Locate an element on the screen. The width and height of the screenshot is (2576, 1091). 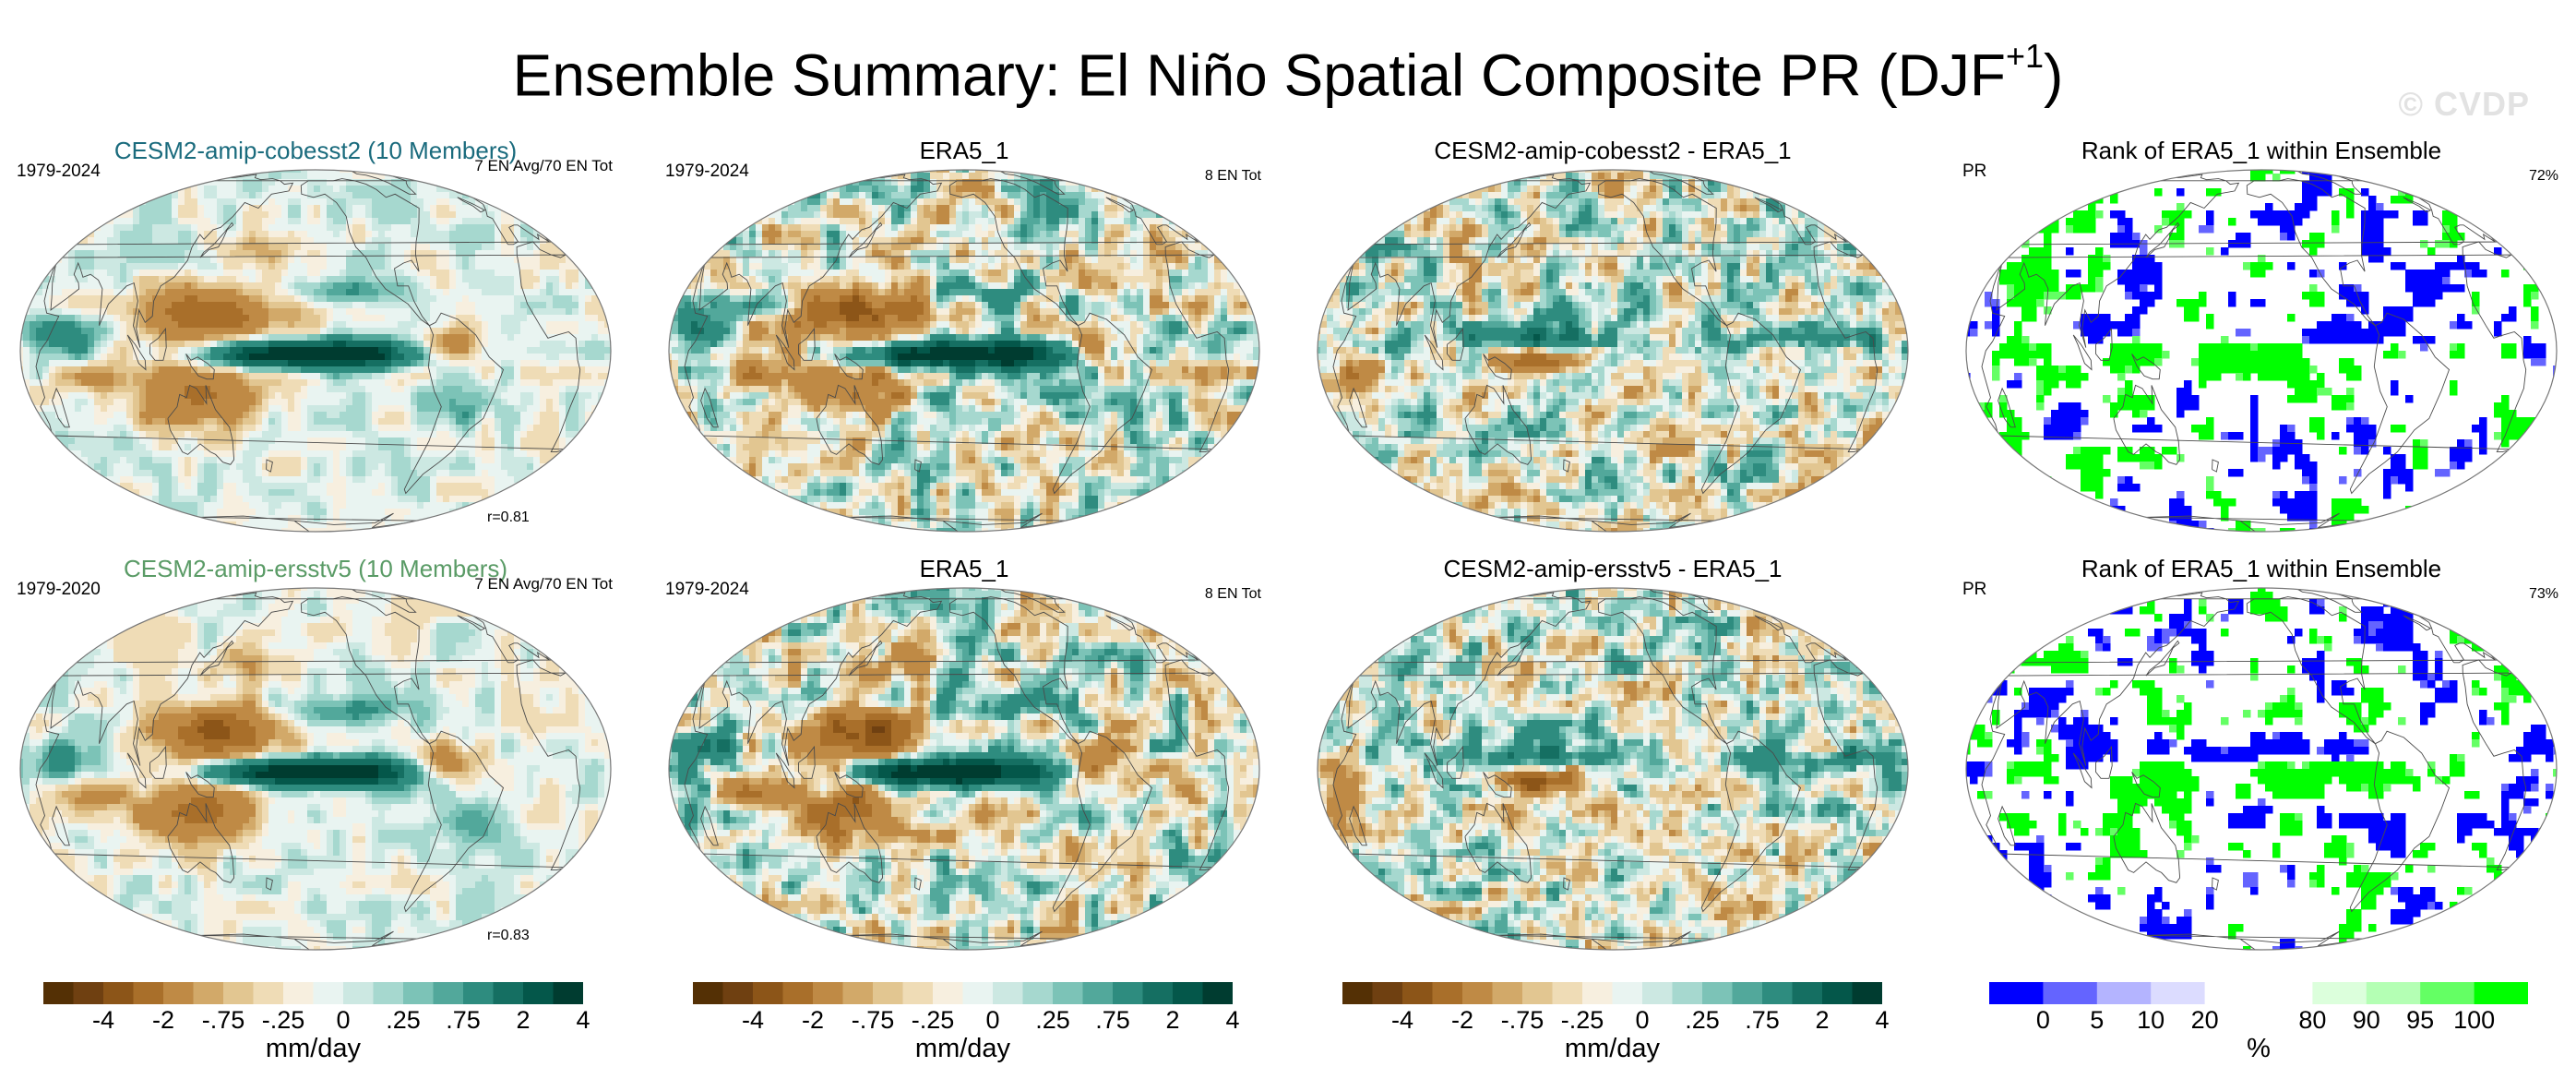
panel-left-label: 1979-2024 is located at coordinates (707, 172).